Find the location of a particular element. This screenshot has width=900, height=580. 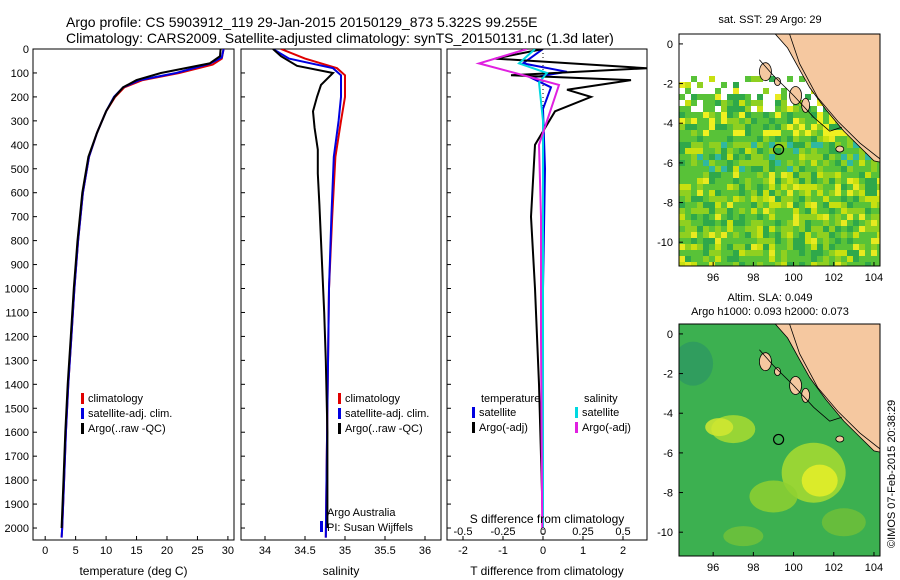

argo-float-position-marker is located at coordinates (778, 149).